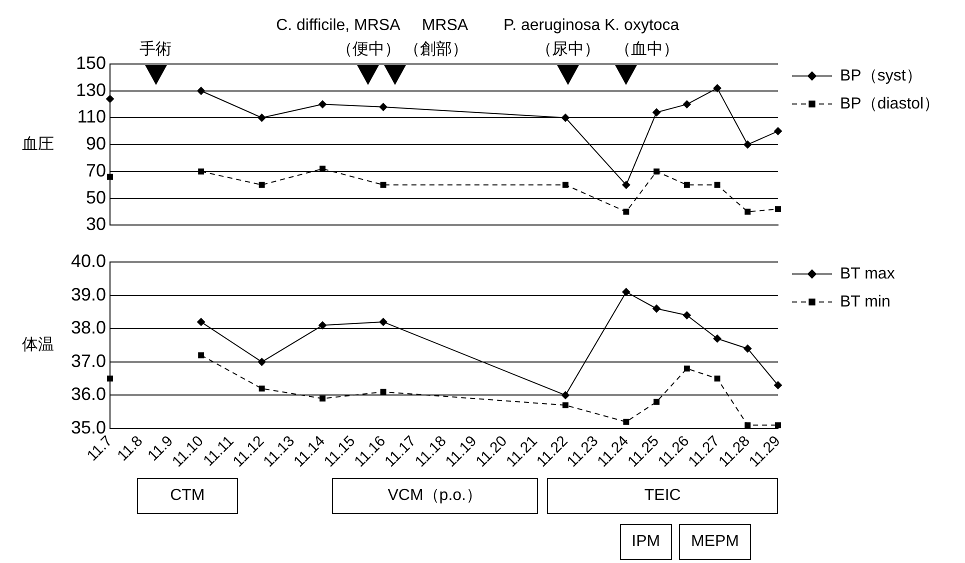 This screenshot has width=965, height=563. What do you see at coordinates (88, 360) in the screenshot?
I see `y-tick-label: 37.0` at bounding box center [88, 360].